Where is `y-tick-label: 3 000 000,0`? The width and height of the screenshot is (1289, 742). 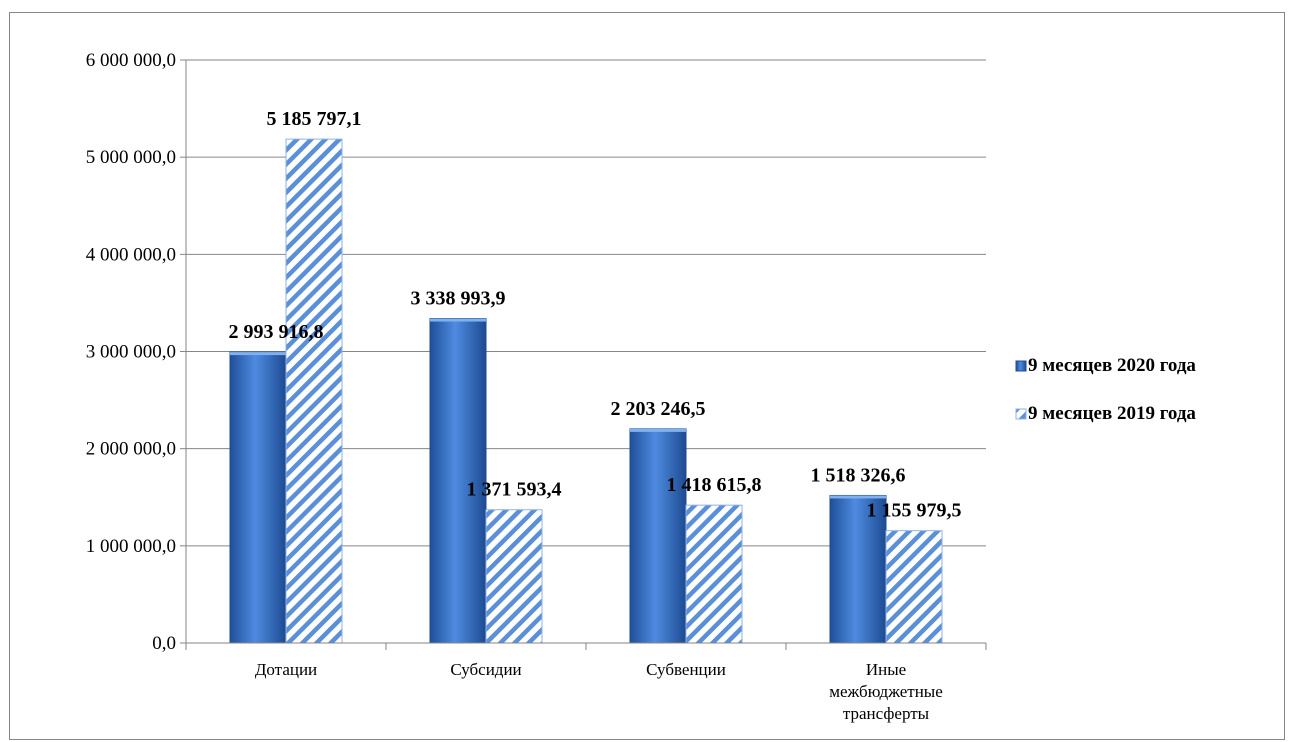
y-tick-label: 3 000 000,0 is located at coordinates (131, 352).